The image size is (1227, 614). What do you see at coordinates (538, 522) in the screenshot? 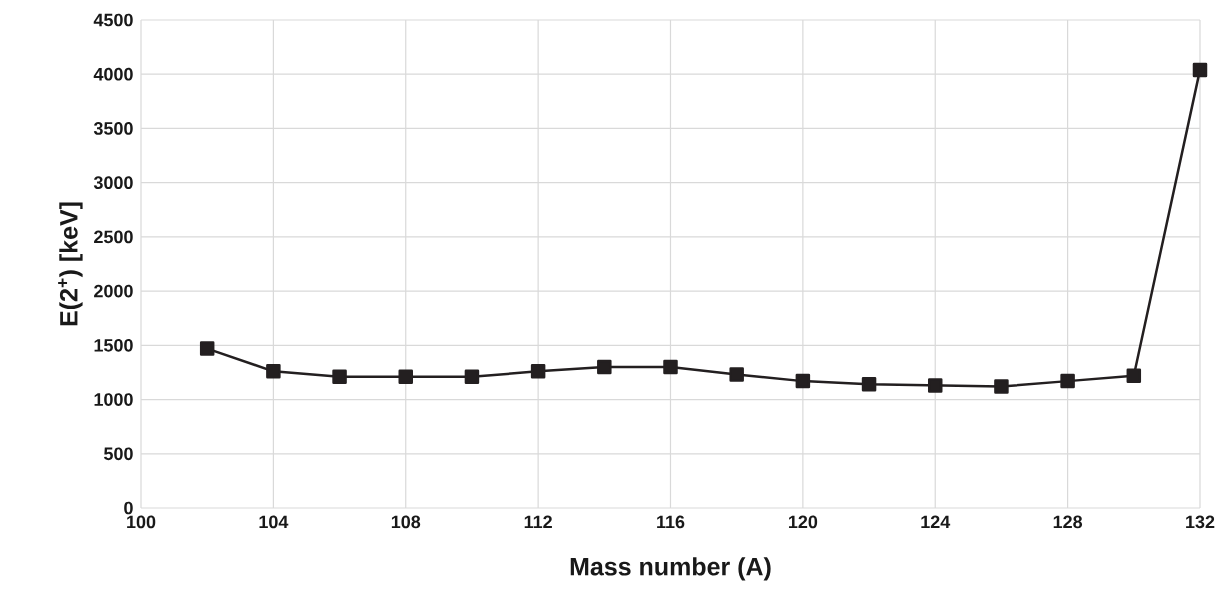
I see `x-tick-label: 112` at bounding box center [538, 522].